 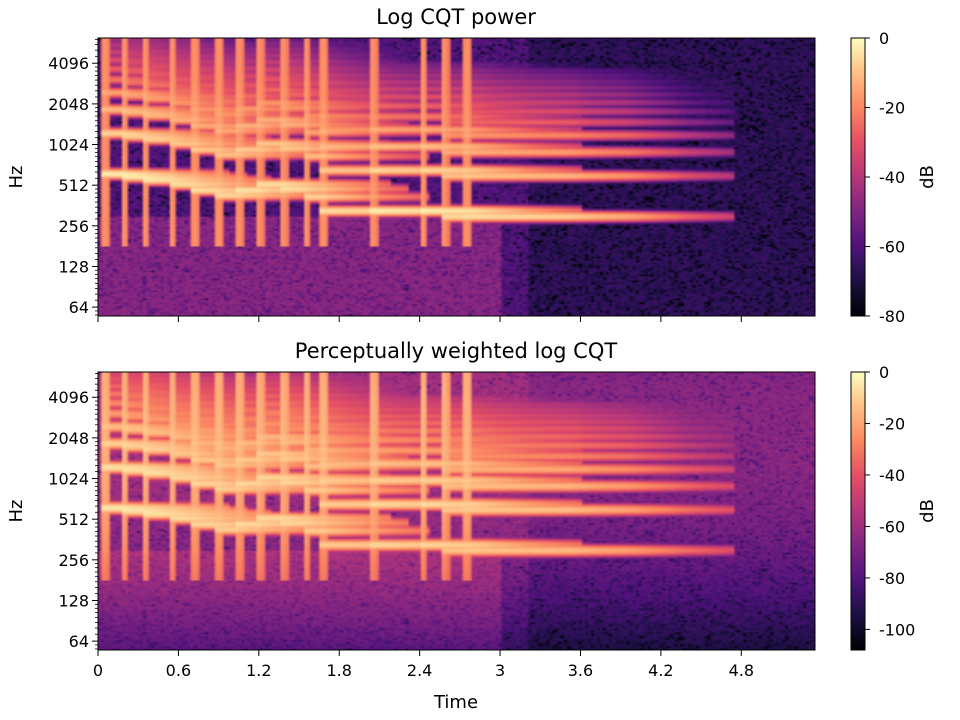 What do you see at coordinates (897, 629) in the screenshot?
I see `colorbar-tick-label: -100` at bounding box center [897, 629].